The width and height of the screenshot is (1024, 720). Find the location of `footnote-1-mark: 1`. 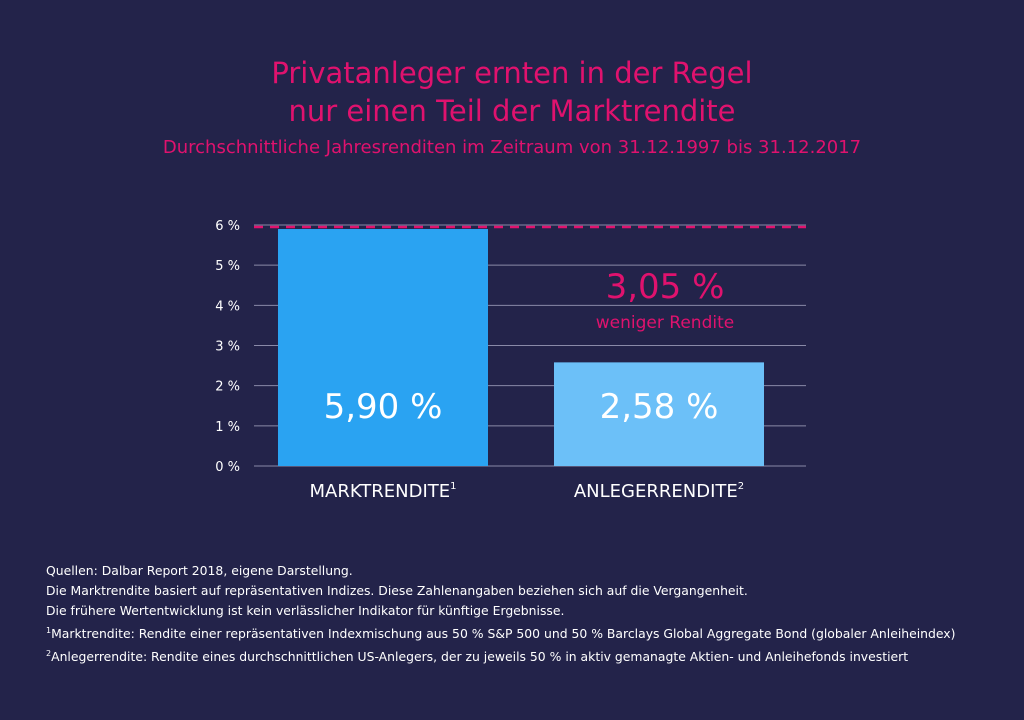

footnote-1-mark: 1 is located at coordinates (49, 630).